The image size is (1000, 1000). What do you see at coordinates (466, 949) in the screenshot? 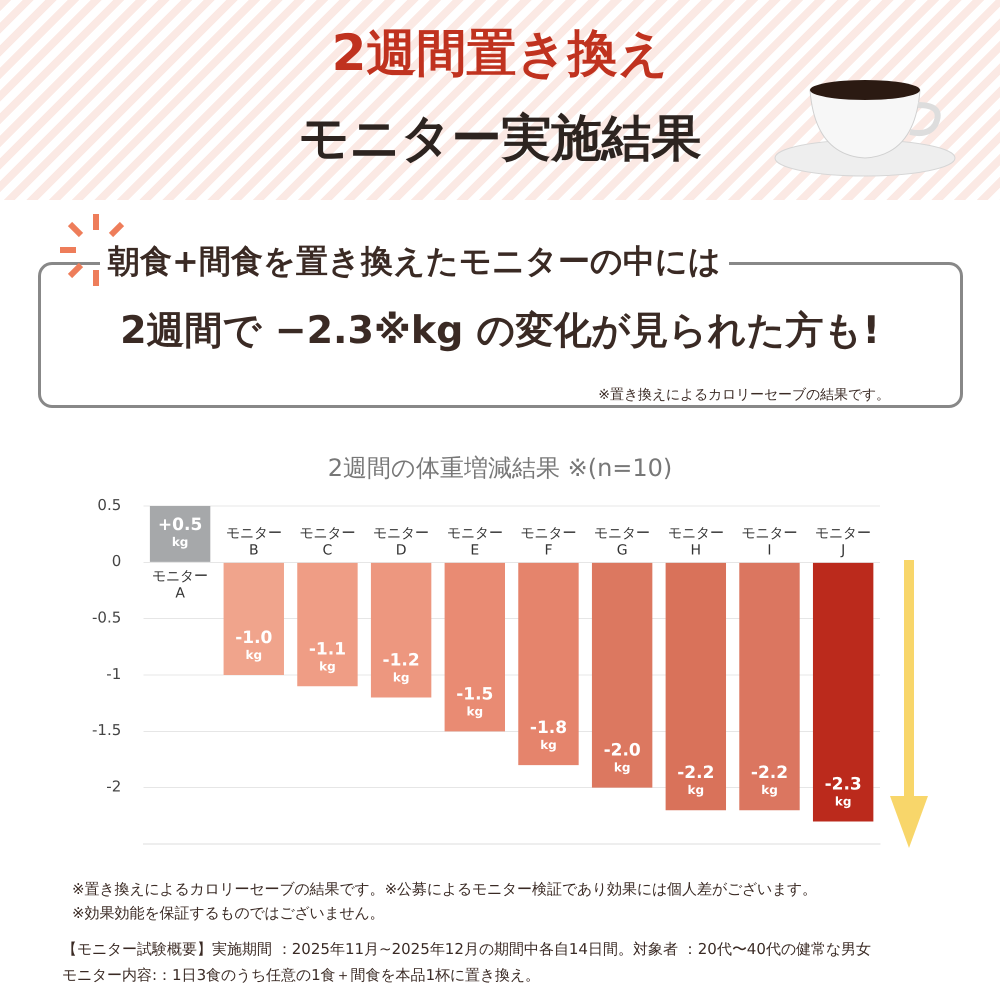
I see `text: 【モニター試験概要】実施期間 ：2025年11月~2025年12月の期間中各自14日間。対象者 ：20代〜40代の健常な男女` at bounding box center [466, 949].